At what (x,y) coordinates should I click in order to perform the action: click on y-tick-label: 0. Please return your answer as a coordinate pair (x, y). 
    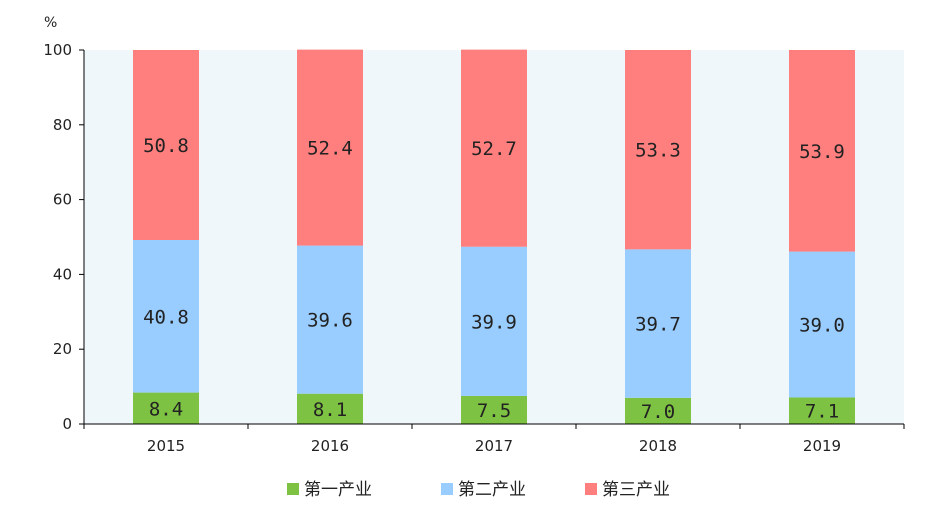
    Looking at the image, I should click on (67, 424).